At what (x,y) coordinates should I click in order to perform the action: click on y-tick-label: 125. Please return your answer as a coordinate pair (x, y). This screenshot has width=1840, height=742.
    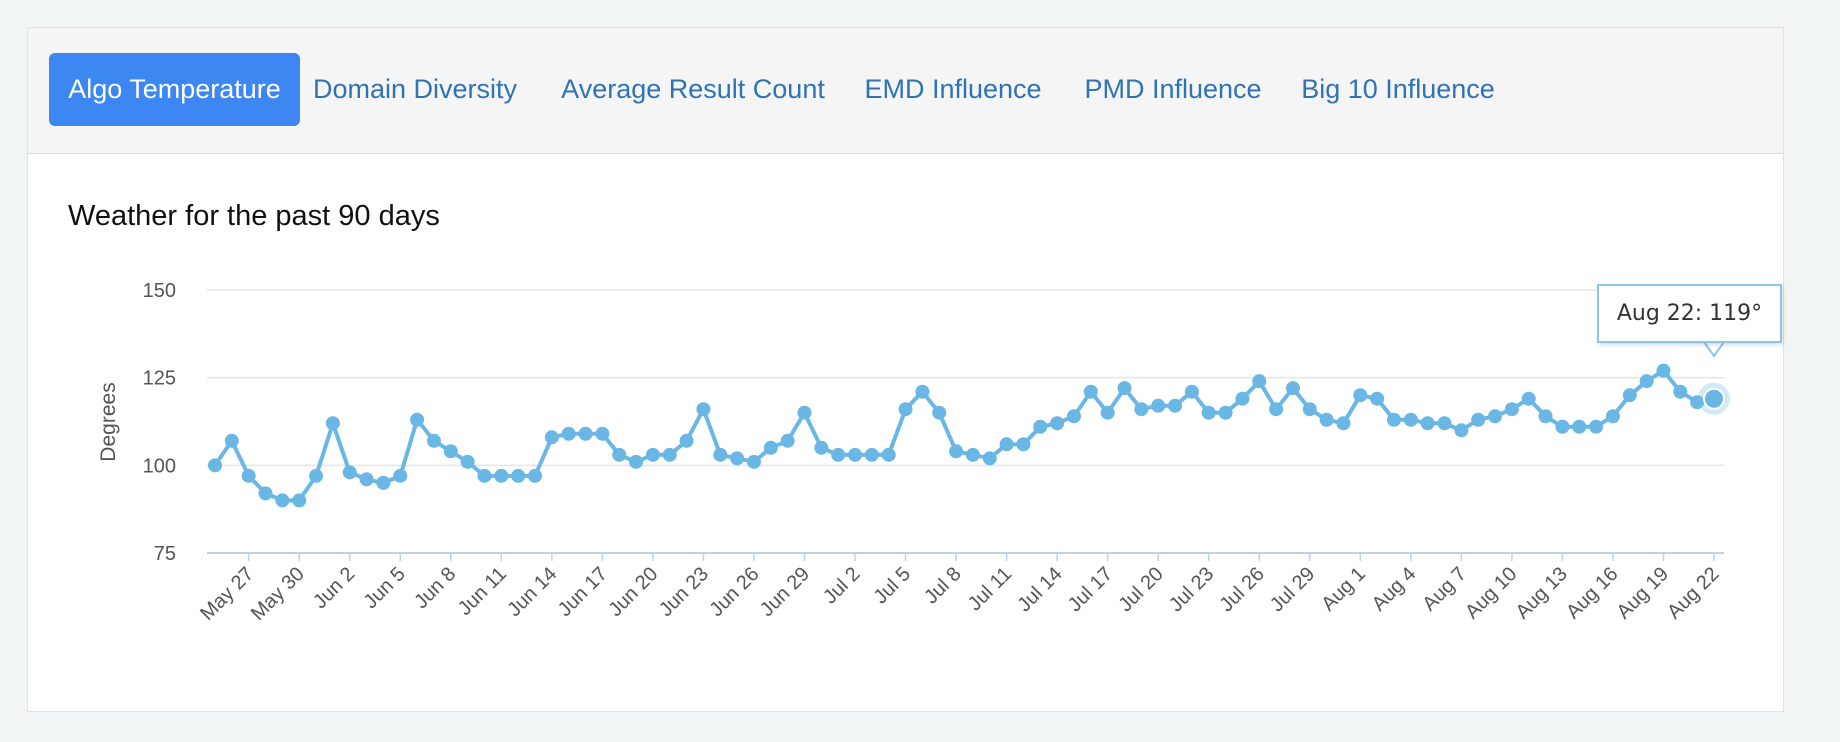
    Looking at the image, I should click on (159, 379).